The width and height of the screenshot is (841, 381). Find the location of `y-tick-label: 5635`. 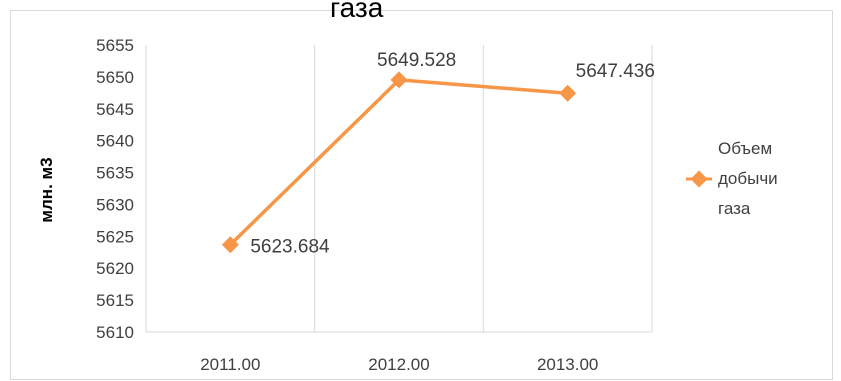

y-tick-label: 5635 is located at coordinates (115, 173).